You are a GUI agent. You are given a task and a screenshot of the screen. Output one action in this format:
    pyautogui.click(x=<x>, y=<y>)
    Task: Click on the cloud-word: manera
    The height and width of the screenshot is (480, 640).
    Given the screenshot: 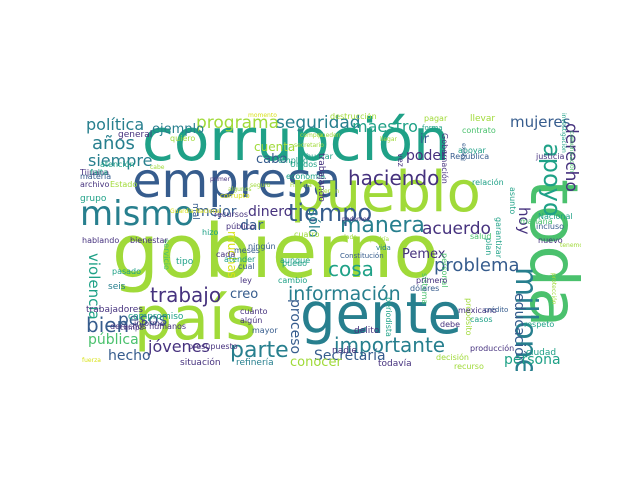 What is the action you would take?
    pyautogui.click(x=382, y=225)
    